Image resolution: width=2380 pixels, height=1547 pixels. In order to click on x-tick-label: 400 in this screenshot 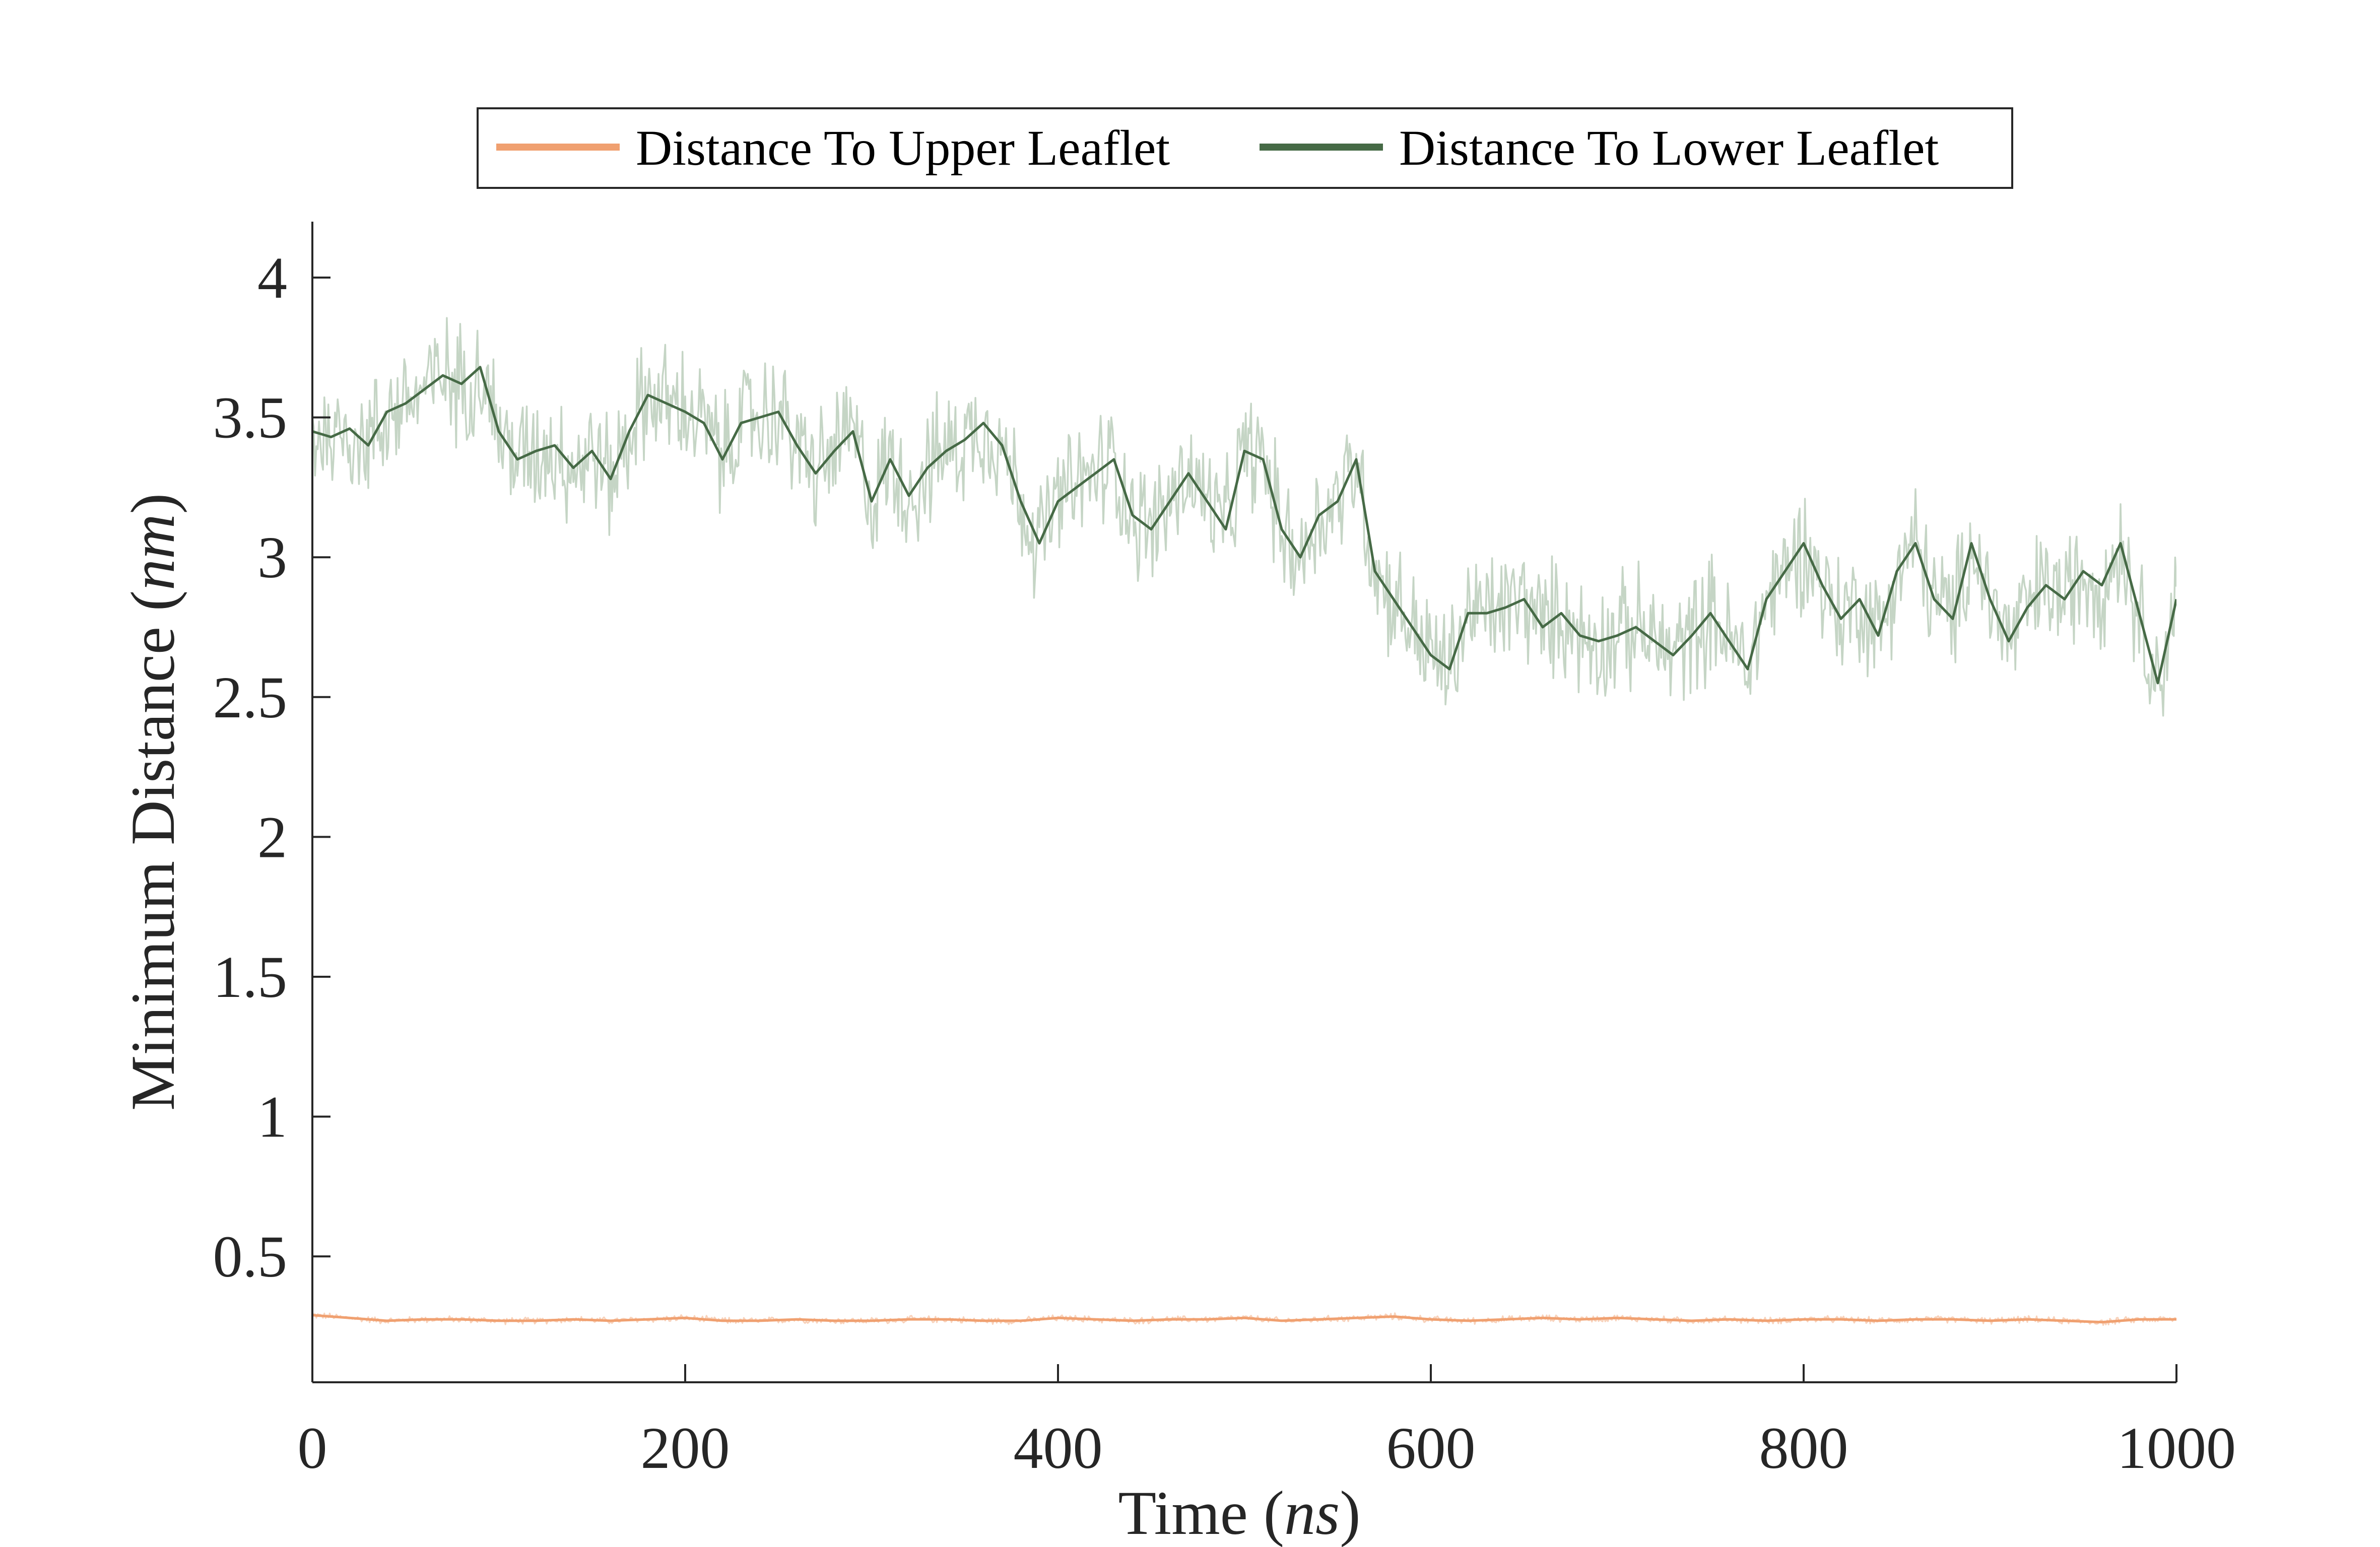, I will do `click(1058, 1448)`.